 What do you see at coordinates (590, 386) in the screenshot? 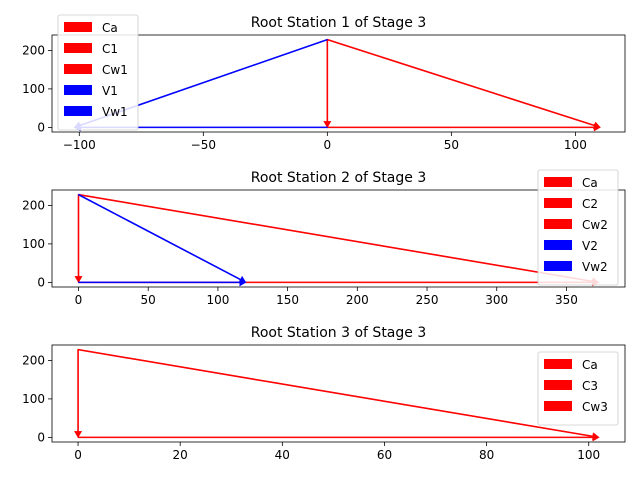
I see `legend-label-C3: C3` at bounding box center [590, 386].